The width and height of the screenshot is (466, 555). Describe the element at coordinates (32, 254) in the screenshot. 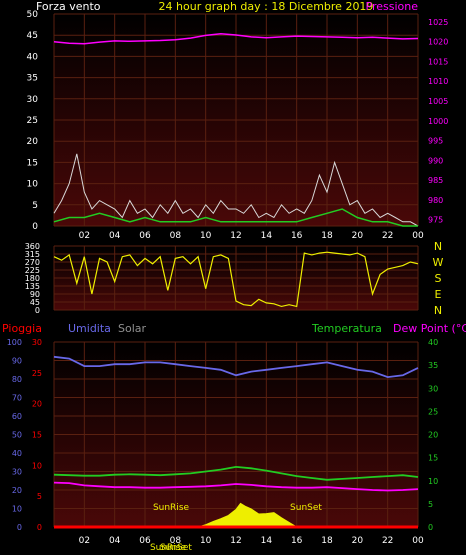

I see `direction-y-tick: 315` at that location.